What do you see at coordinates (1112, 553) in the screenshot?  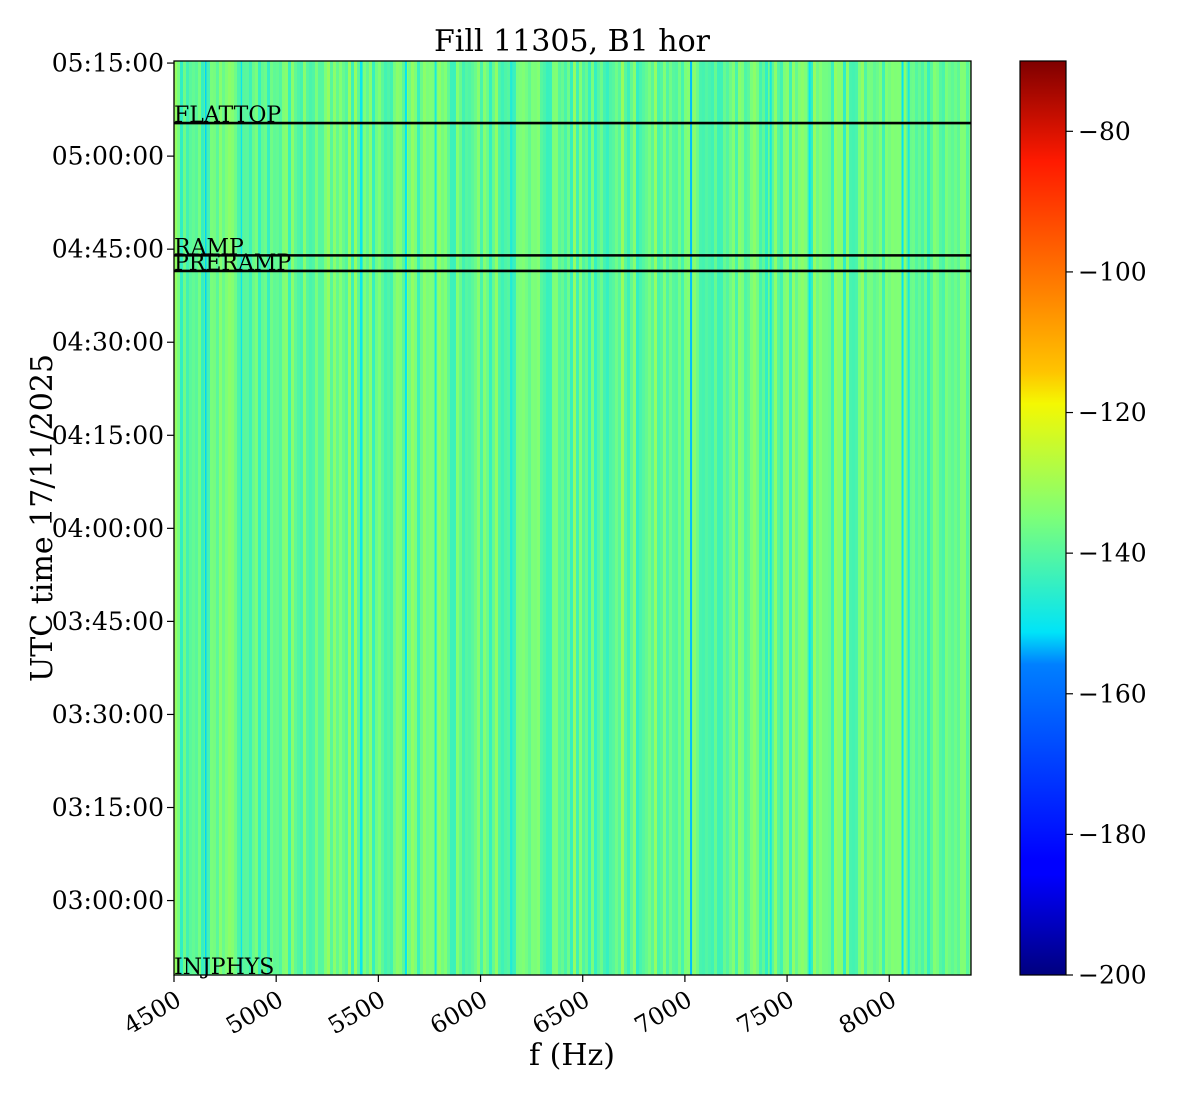 I see `colorbar-tick-label: −140` at bounding box center [1112, 553].